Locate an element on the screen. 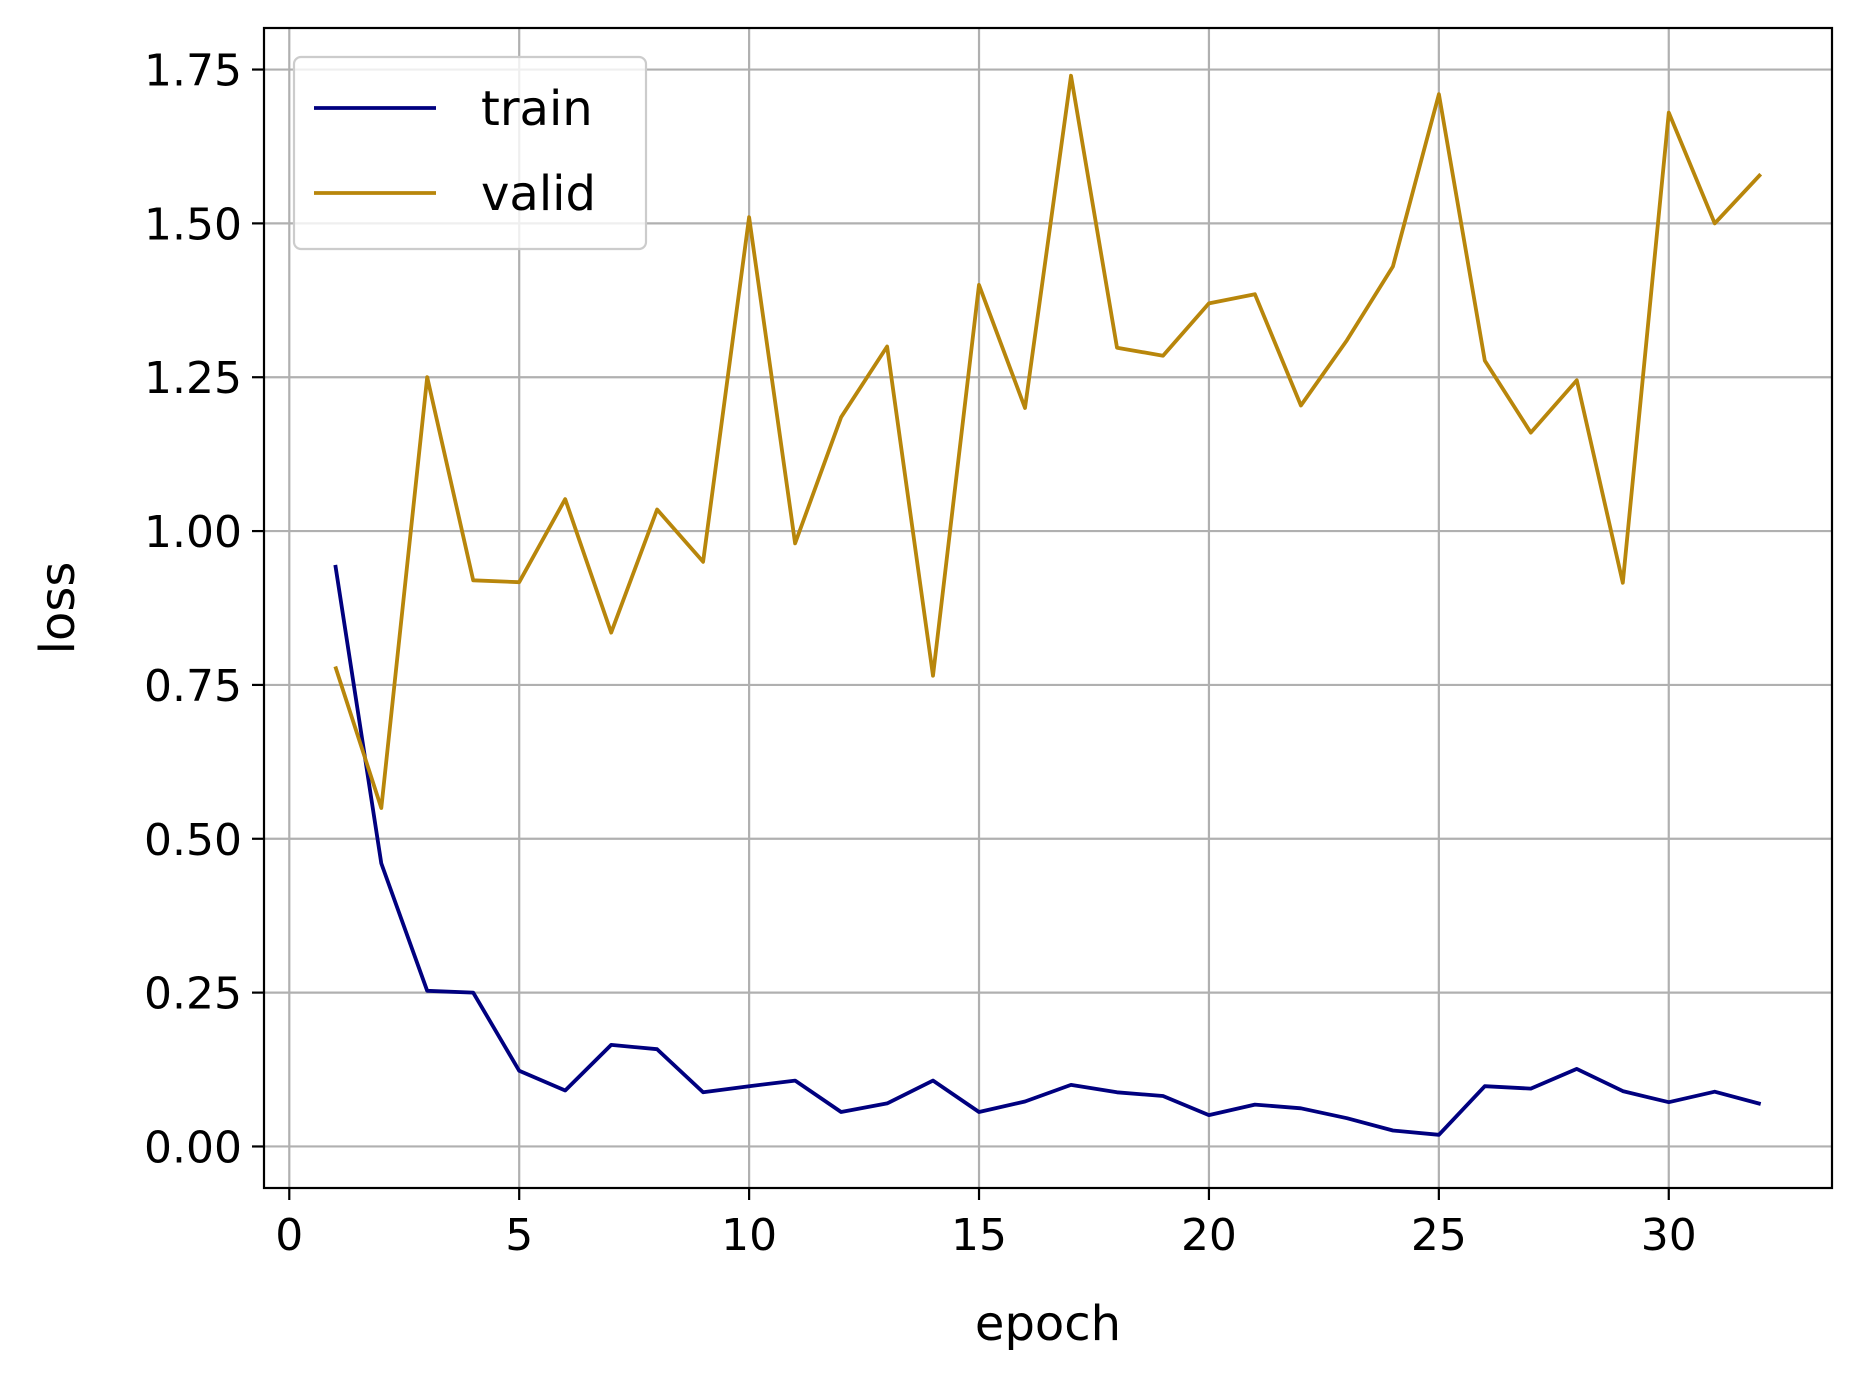 The width and height of the screenshot is (1853, 1373). x-tick-label: 20 is located at coordinates (1209, 1235).